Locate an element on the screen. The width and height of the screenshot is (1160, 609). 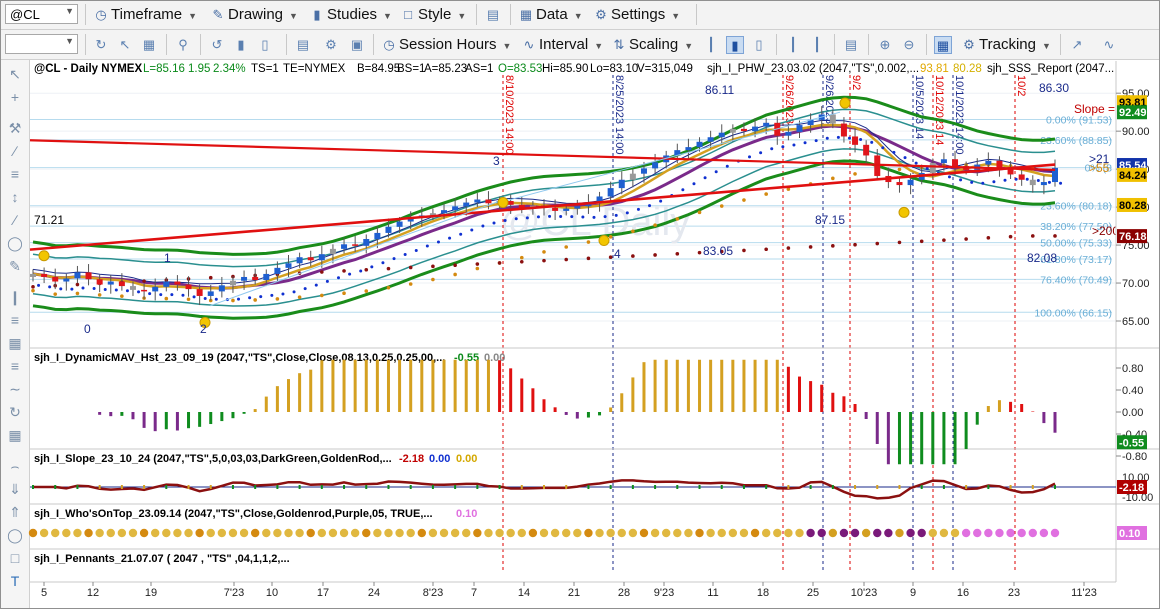
channel-icon: ∕ is located at coordinates (15, 220).